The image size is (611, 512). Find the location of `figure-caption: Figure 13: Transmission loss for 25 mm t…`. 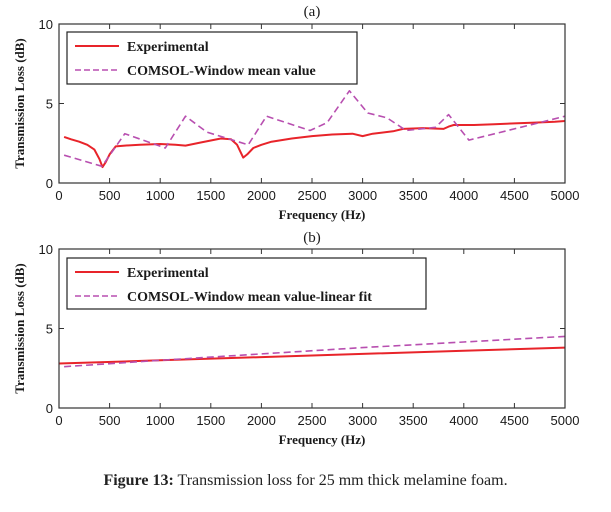

figure-caption: Figure 13: Transmission loss for 25 mm t… is located at coordinates (305, 481).